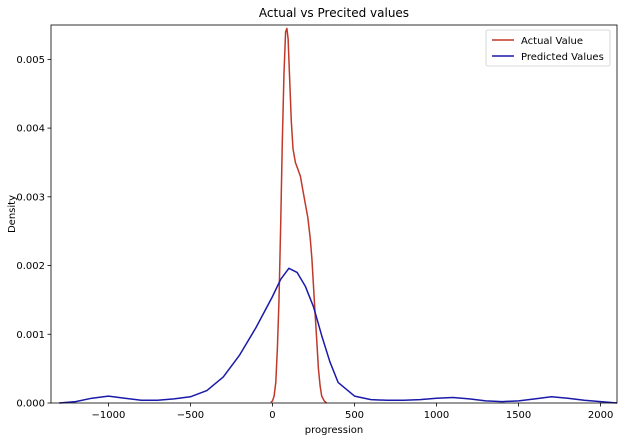  What do you see at coordinates (334, 430) in the screenshot?
I see `x-axis-label: progression` at bounding box center [334, 430].